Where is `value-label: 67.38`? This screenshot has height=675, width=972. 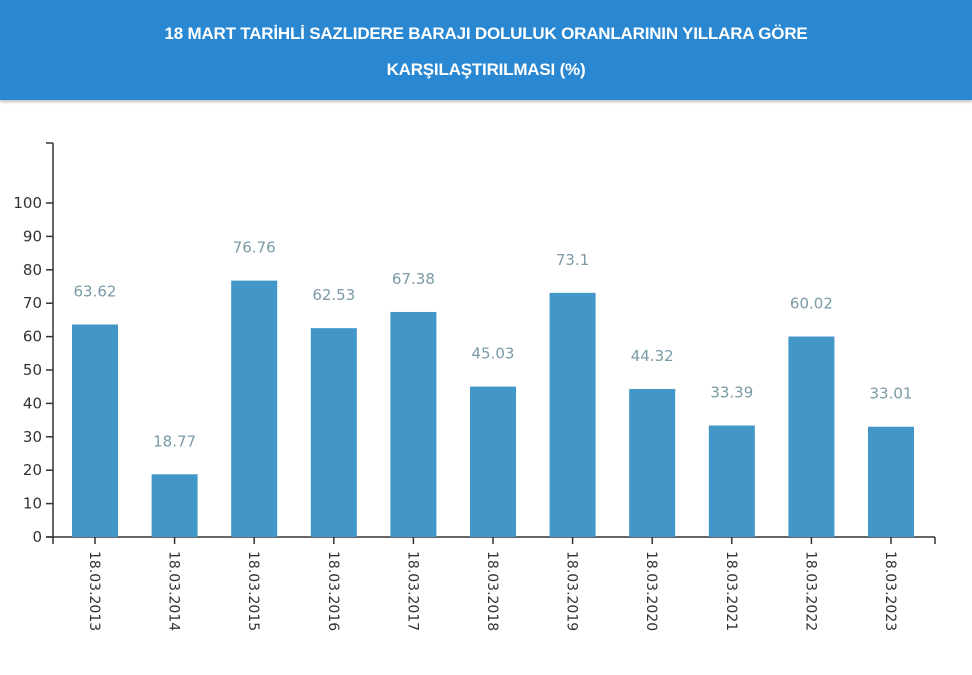 value-label: 67.38 is located at coordinates (413, 279).